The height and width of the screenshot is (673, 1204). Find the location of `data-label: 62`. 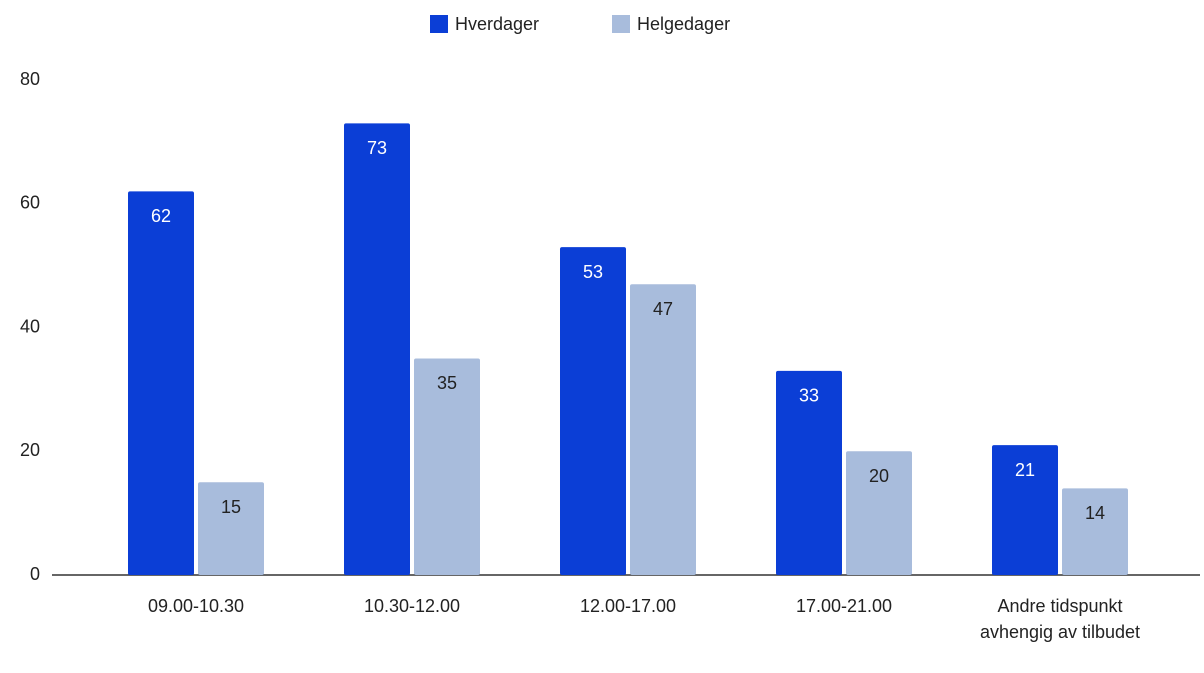

data-label: 62 is located at coordinates (161, 216).